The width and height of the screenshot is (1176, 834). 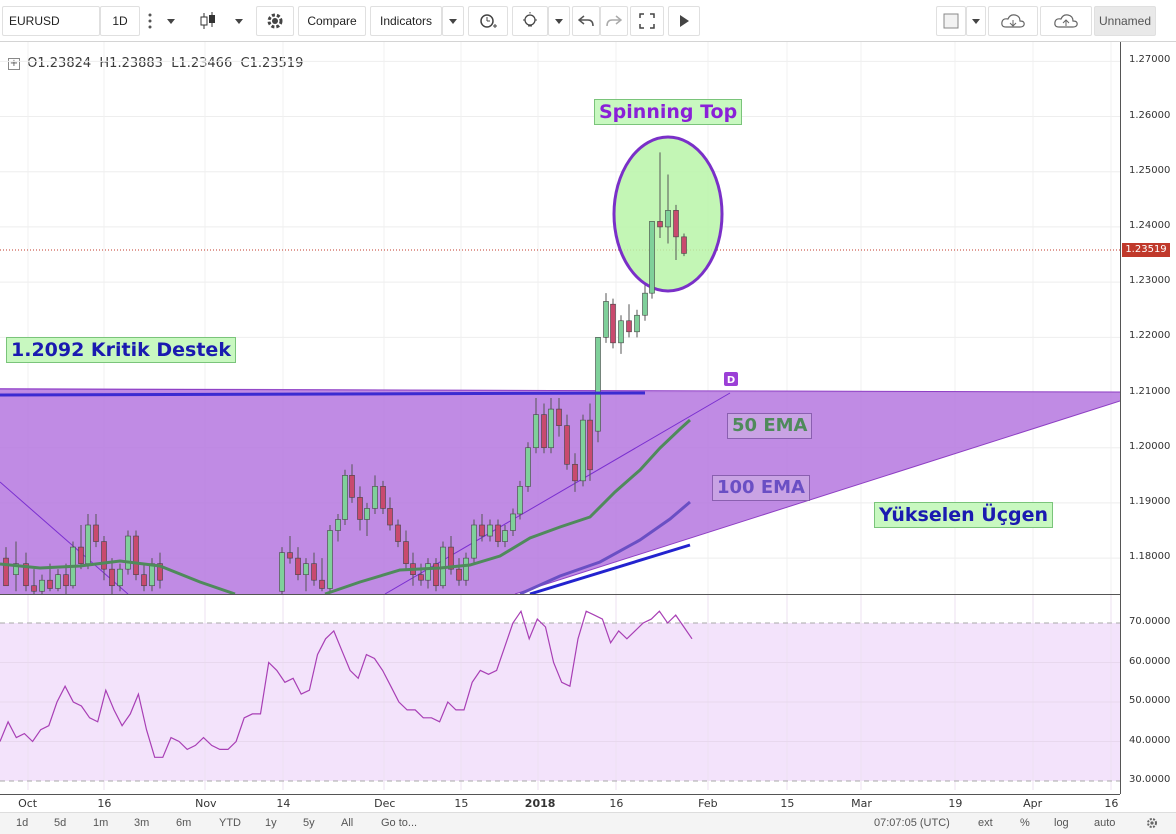 I want to click on cloud-download-icon, so click(x=1013, y=21).